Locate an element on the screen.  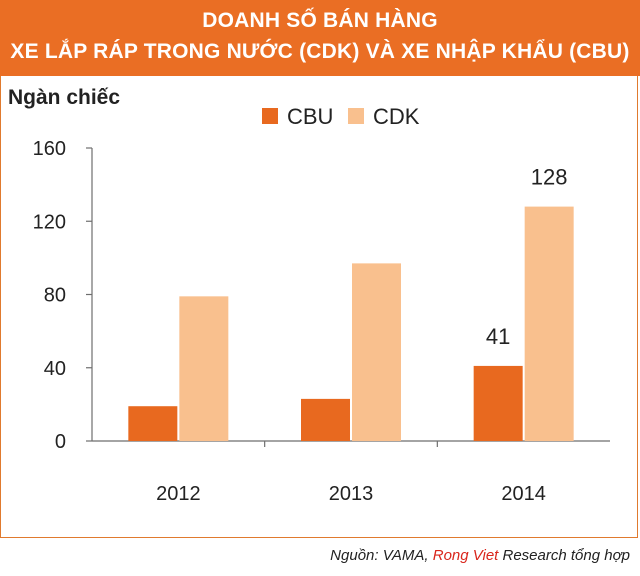
bar-cdk-2012 is located at coordinates (204, 368).